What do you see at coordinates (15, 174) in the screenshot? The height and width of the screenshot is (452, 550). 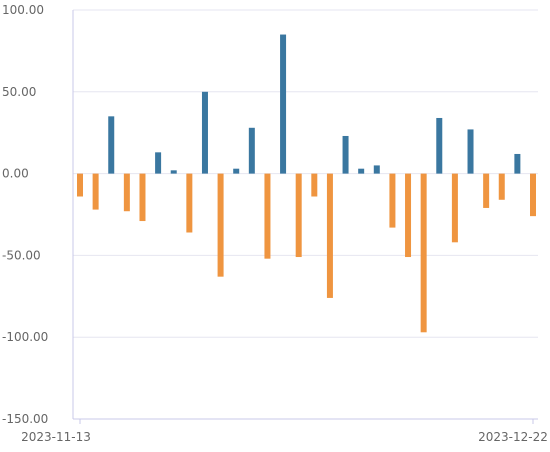 I see `y-tick-label: 0.00` at bounding box center [15, 174].